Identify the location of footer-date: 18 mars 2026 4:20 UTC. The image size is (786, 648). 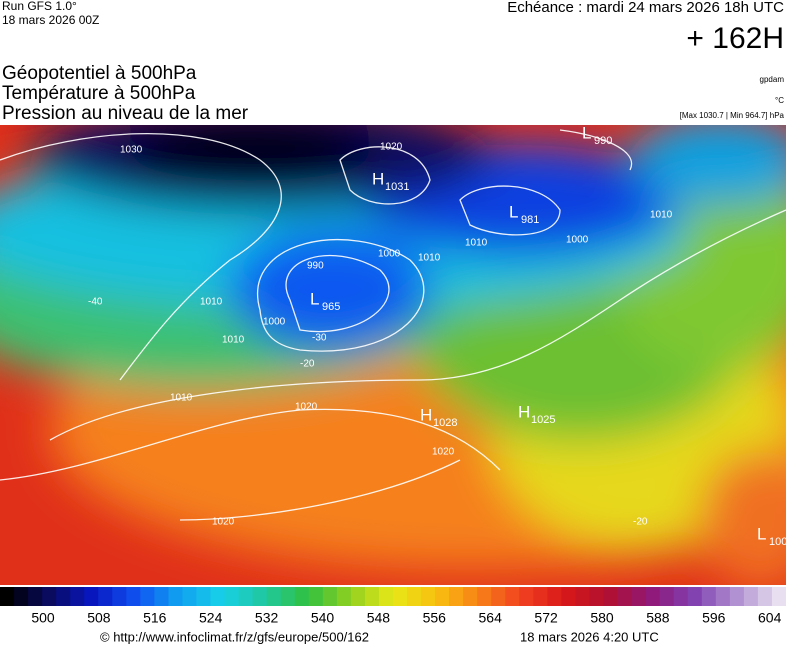
(589, 636).